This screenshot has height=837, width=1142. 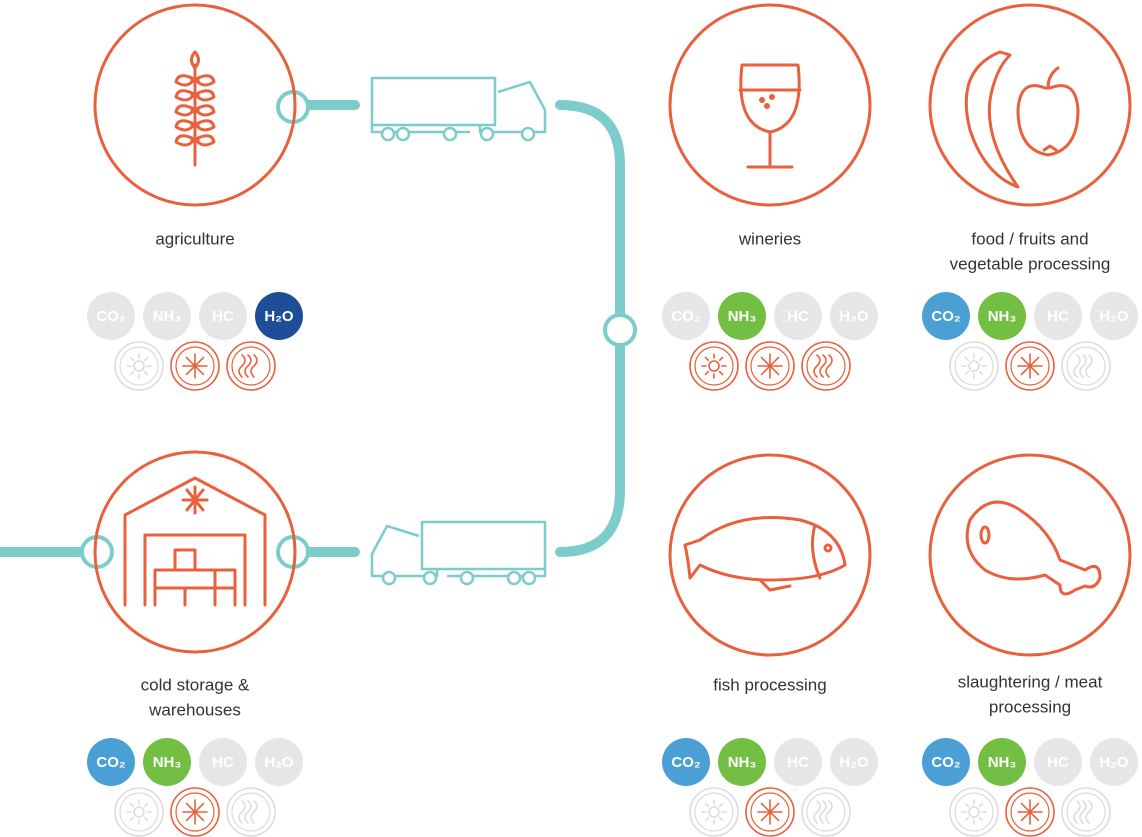 I want to click on node: wineries CO₂ NH₃ HC H₂O, so click(x=770, y=197).